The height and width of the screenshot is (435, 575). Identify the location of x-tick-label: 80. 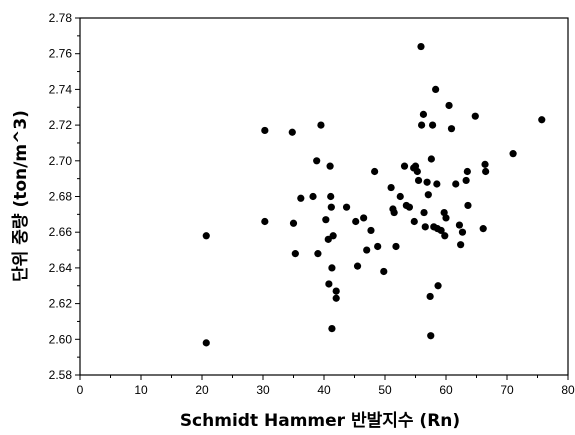
(568, 390).